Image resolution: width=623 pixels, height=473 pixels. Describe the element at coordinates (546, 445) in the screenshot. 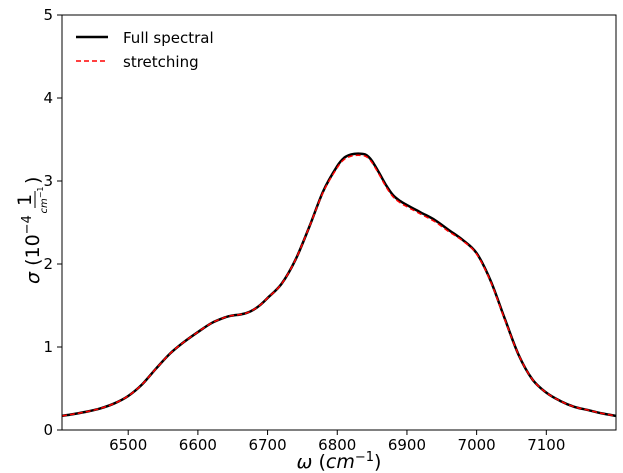

I see `x-tick-label: 7100` at that location.